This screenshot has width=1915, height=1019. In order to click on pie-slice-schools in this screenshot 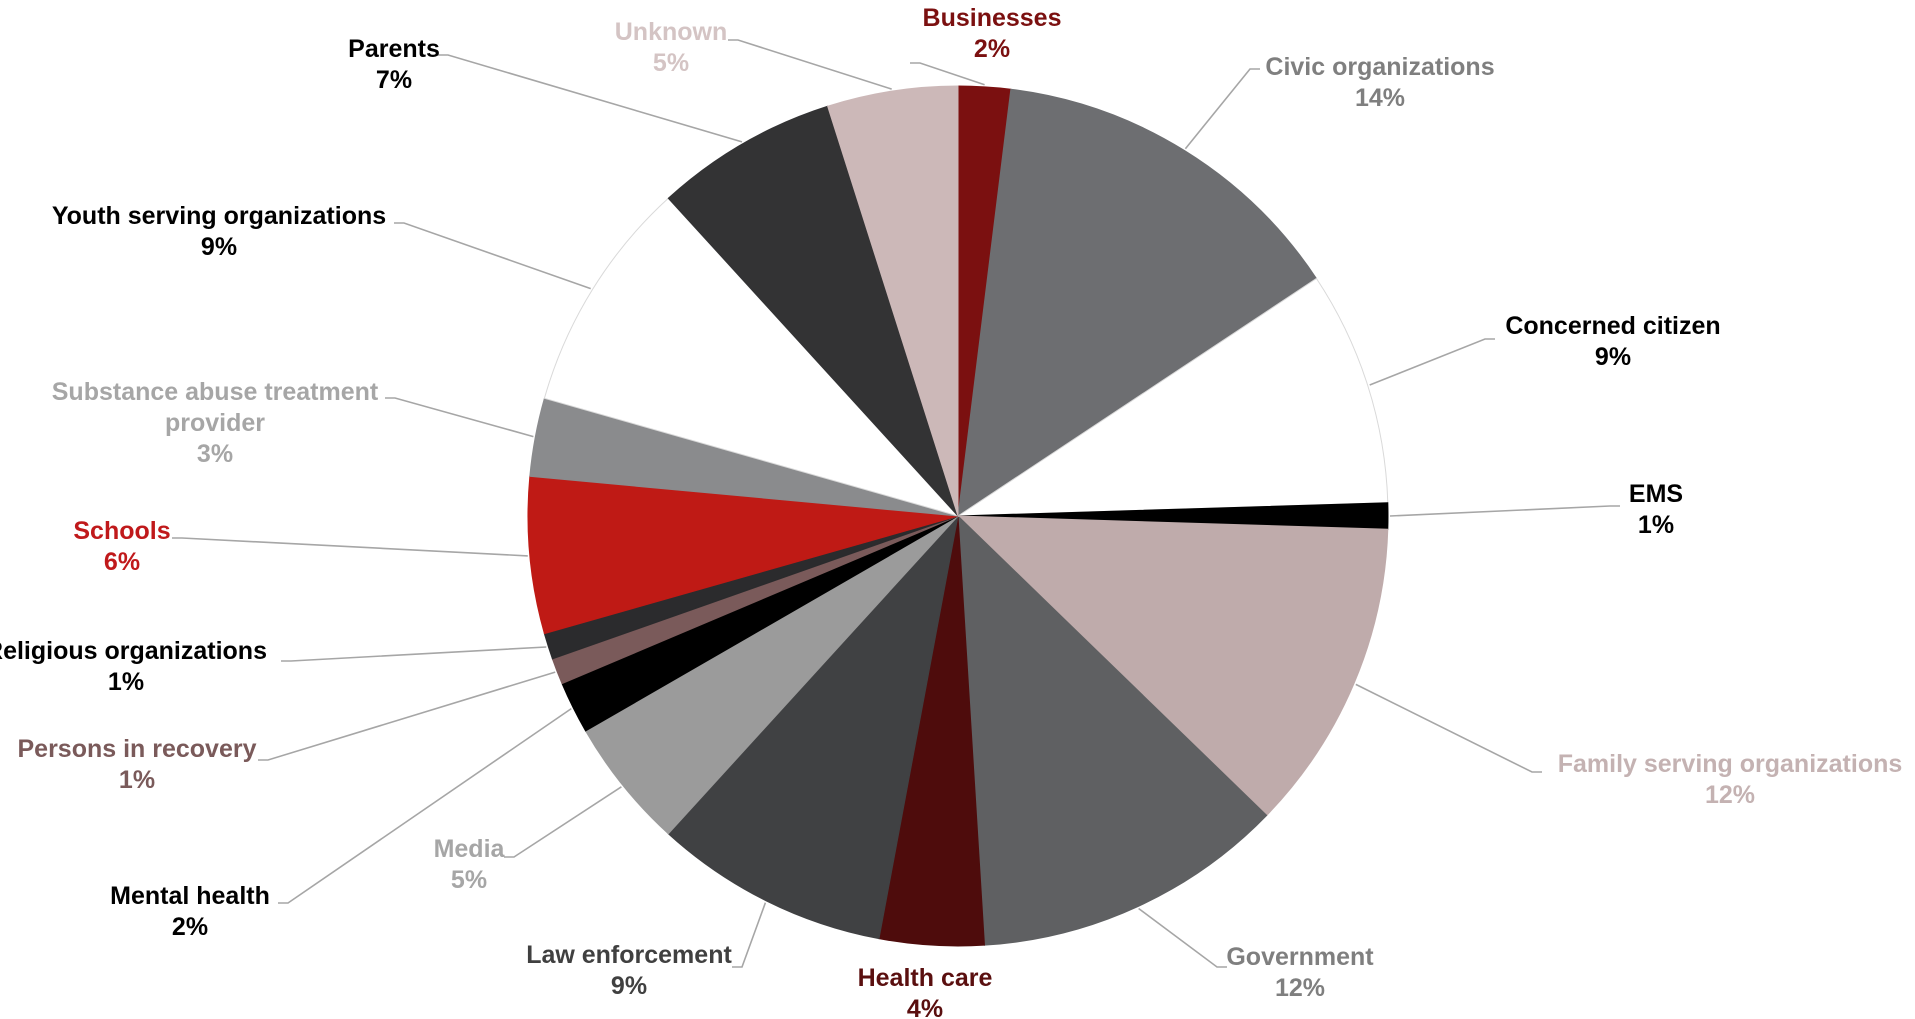, I will do `click(743, 555)`.